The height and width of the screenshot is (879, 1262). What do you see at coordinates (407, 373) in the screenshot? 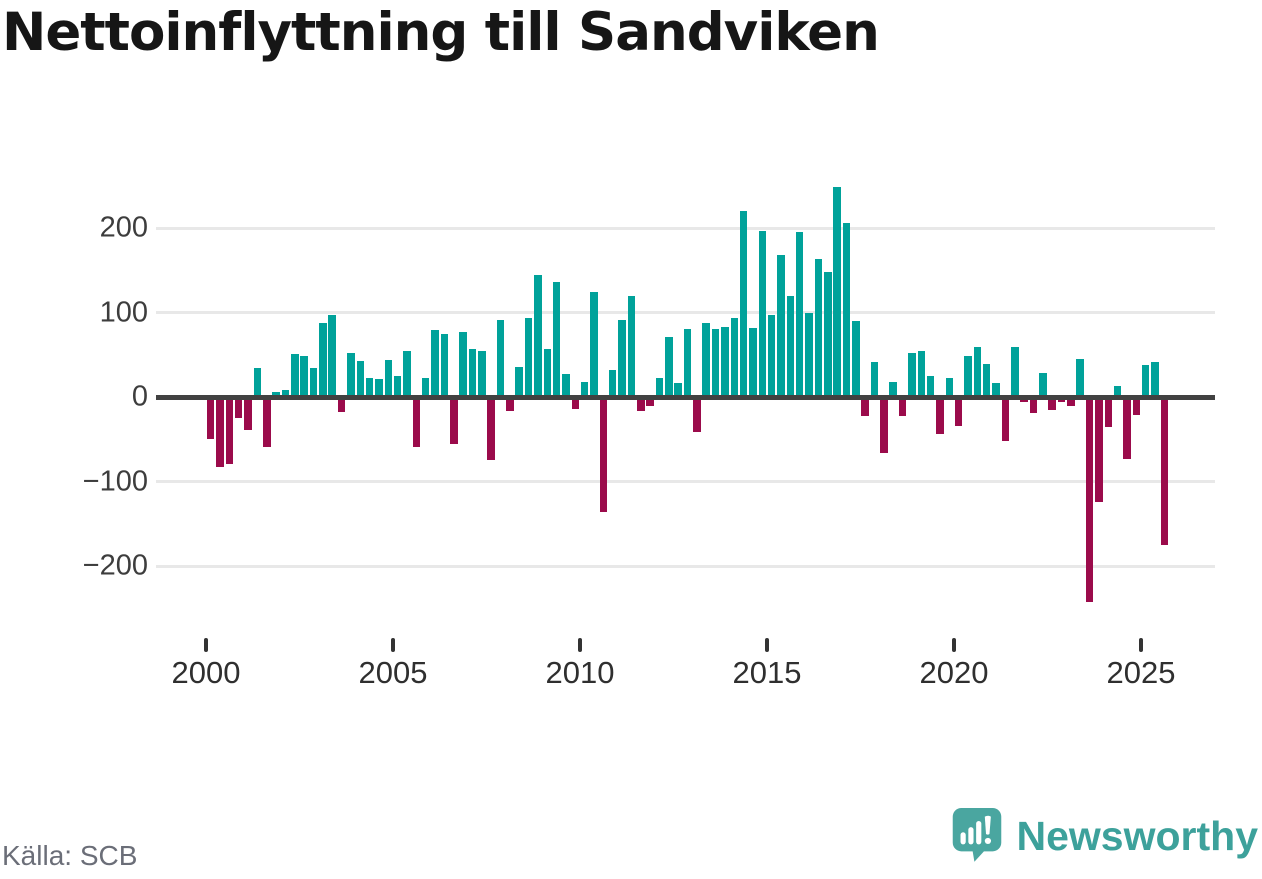
I see `bar-2005-Q2` at bounding box center [407, 373].